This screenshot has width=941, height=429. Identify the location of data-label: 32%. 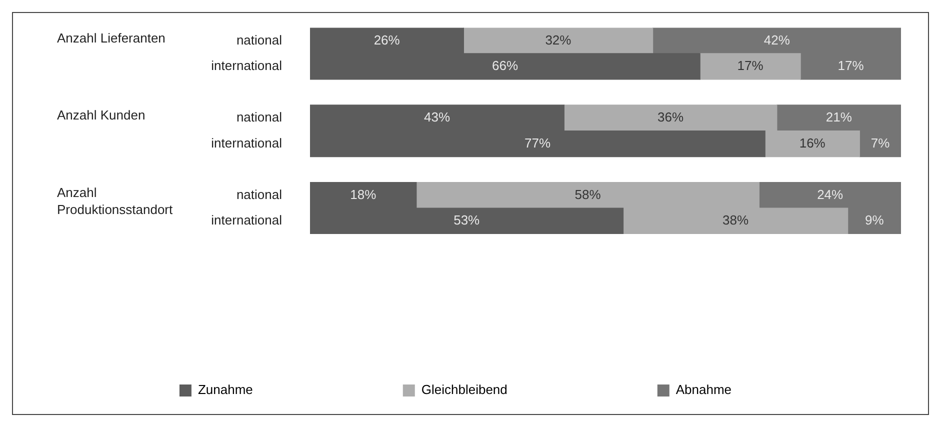
(558, 40).